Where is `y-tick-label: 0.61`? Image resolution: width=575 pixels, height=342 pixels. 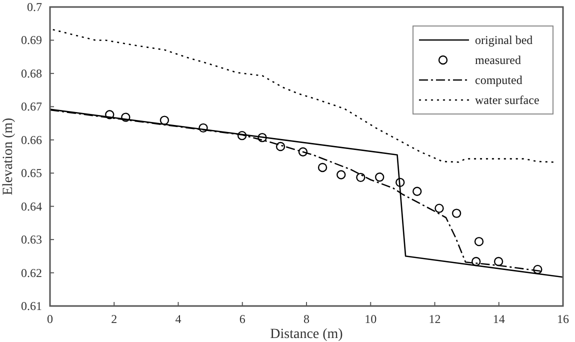
y-tick-label: 0.61 is located at coordinates (31, 306).